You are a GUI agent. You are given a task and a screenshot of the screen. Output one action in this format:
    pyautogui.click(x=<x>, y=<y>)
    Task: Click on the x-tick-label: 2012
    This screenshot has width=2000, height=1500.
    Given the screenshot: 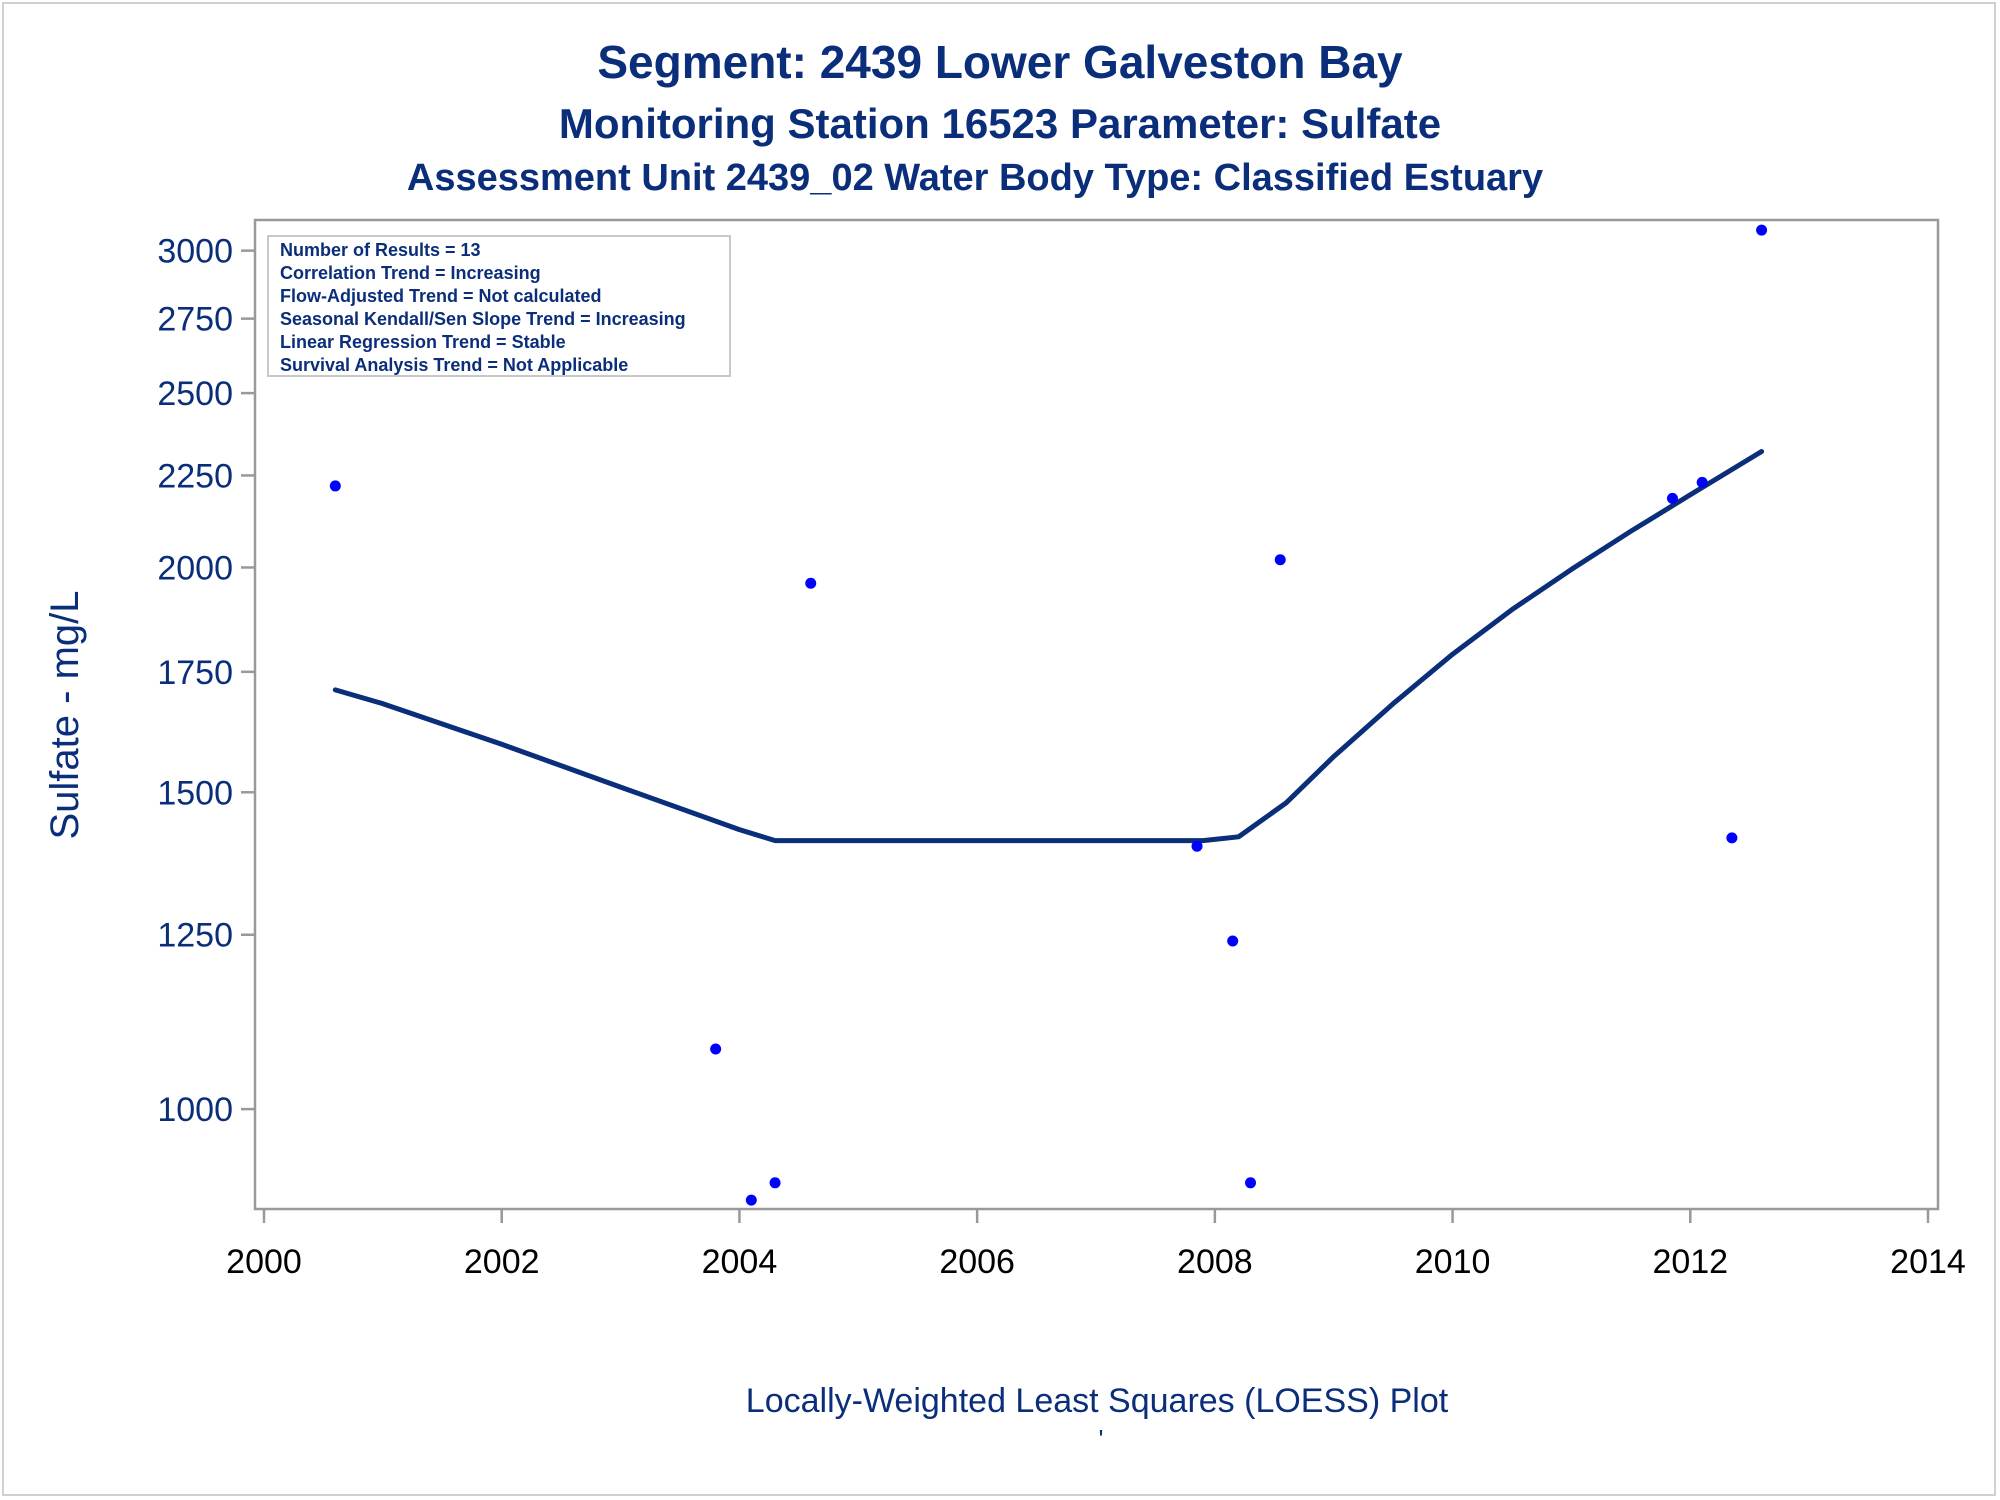 What is the action you would take?
    pyautogui.click(x=1690, y=1262)
    